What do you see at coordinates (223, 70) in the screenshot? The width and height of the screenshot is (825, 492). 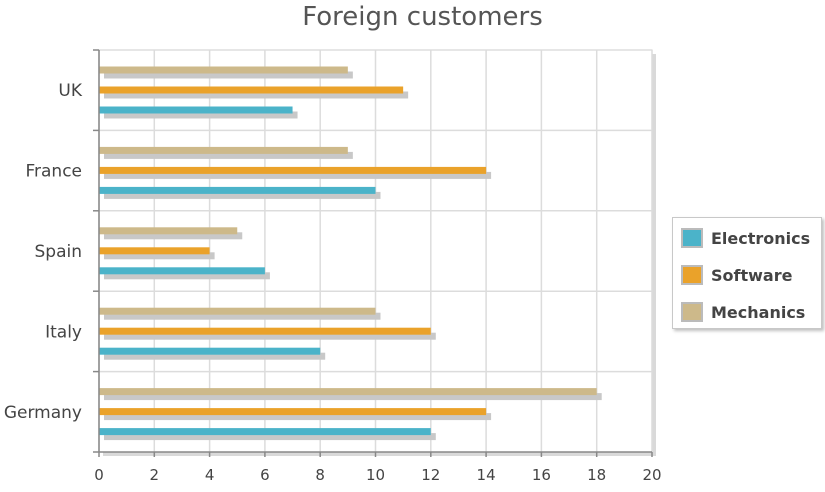 I see `bar-mechanics-uk` at bounding box center [223, 70].